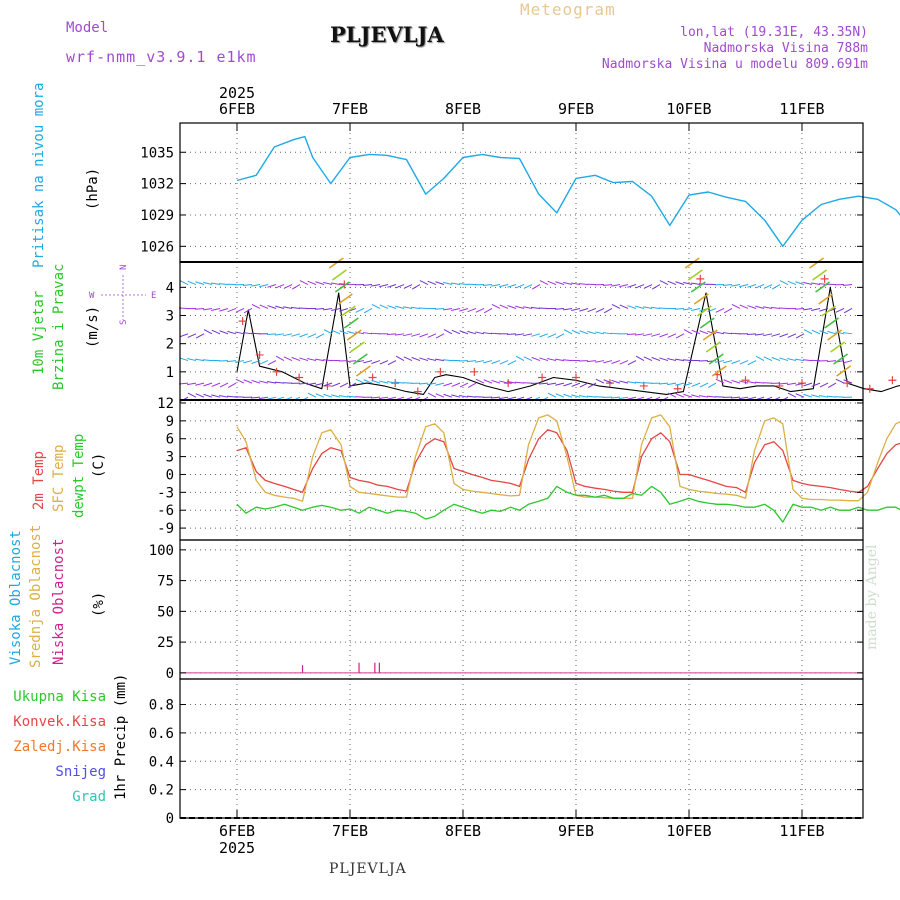 The height and width of the screenshot is (900, 900). What do you see at coordinates (157, 216) in the screenshot?
I see `pressure-ytick-label: 1029` at bounding box center [157, 216].